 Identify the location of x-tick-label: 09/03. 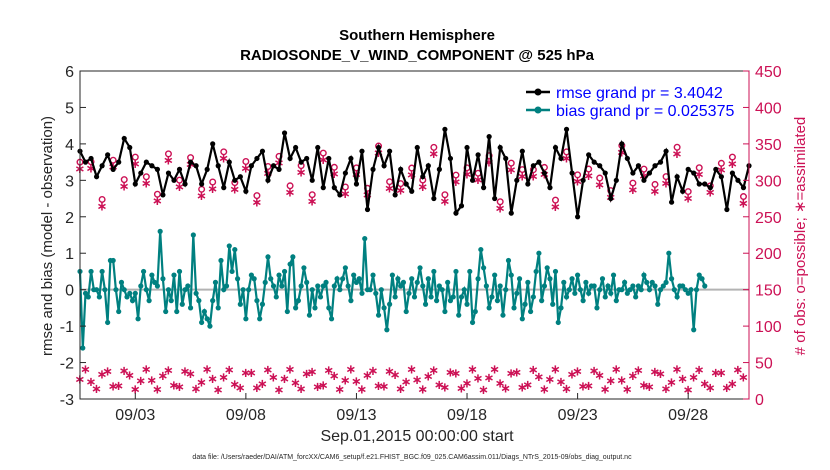
(135, 415).